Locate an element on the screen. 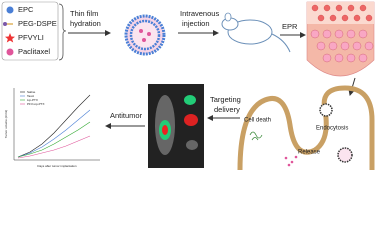 This screenshot has width=378, height=240. step-label: Targeting is located at coordinates (225, 99).